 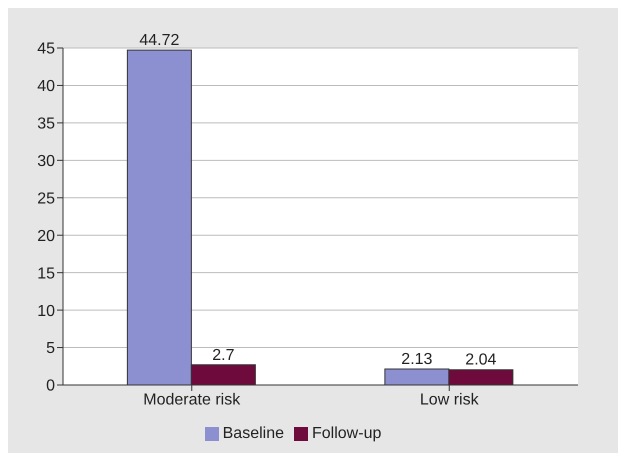 What do you see at coordinates (51, 349) in the screenshot?
I see `y-tick-label: 5` at bounding box center [51, 349].